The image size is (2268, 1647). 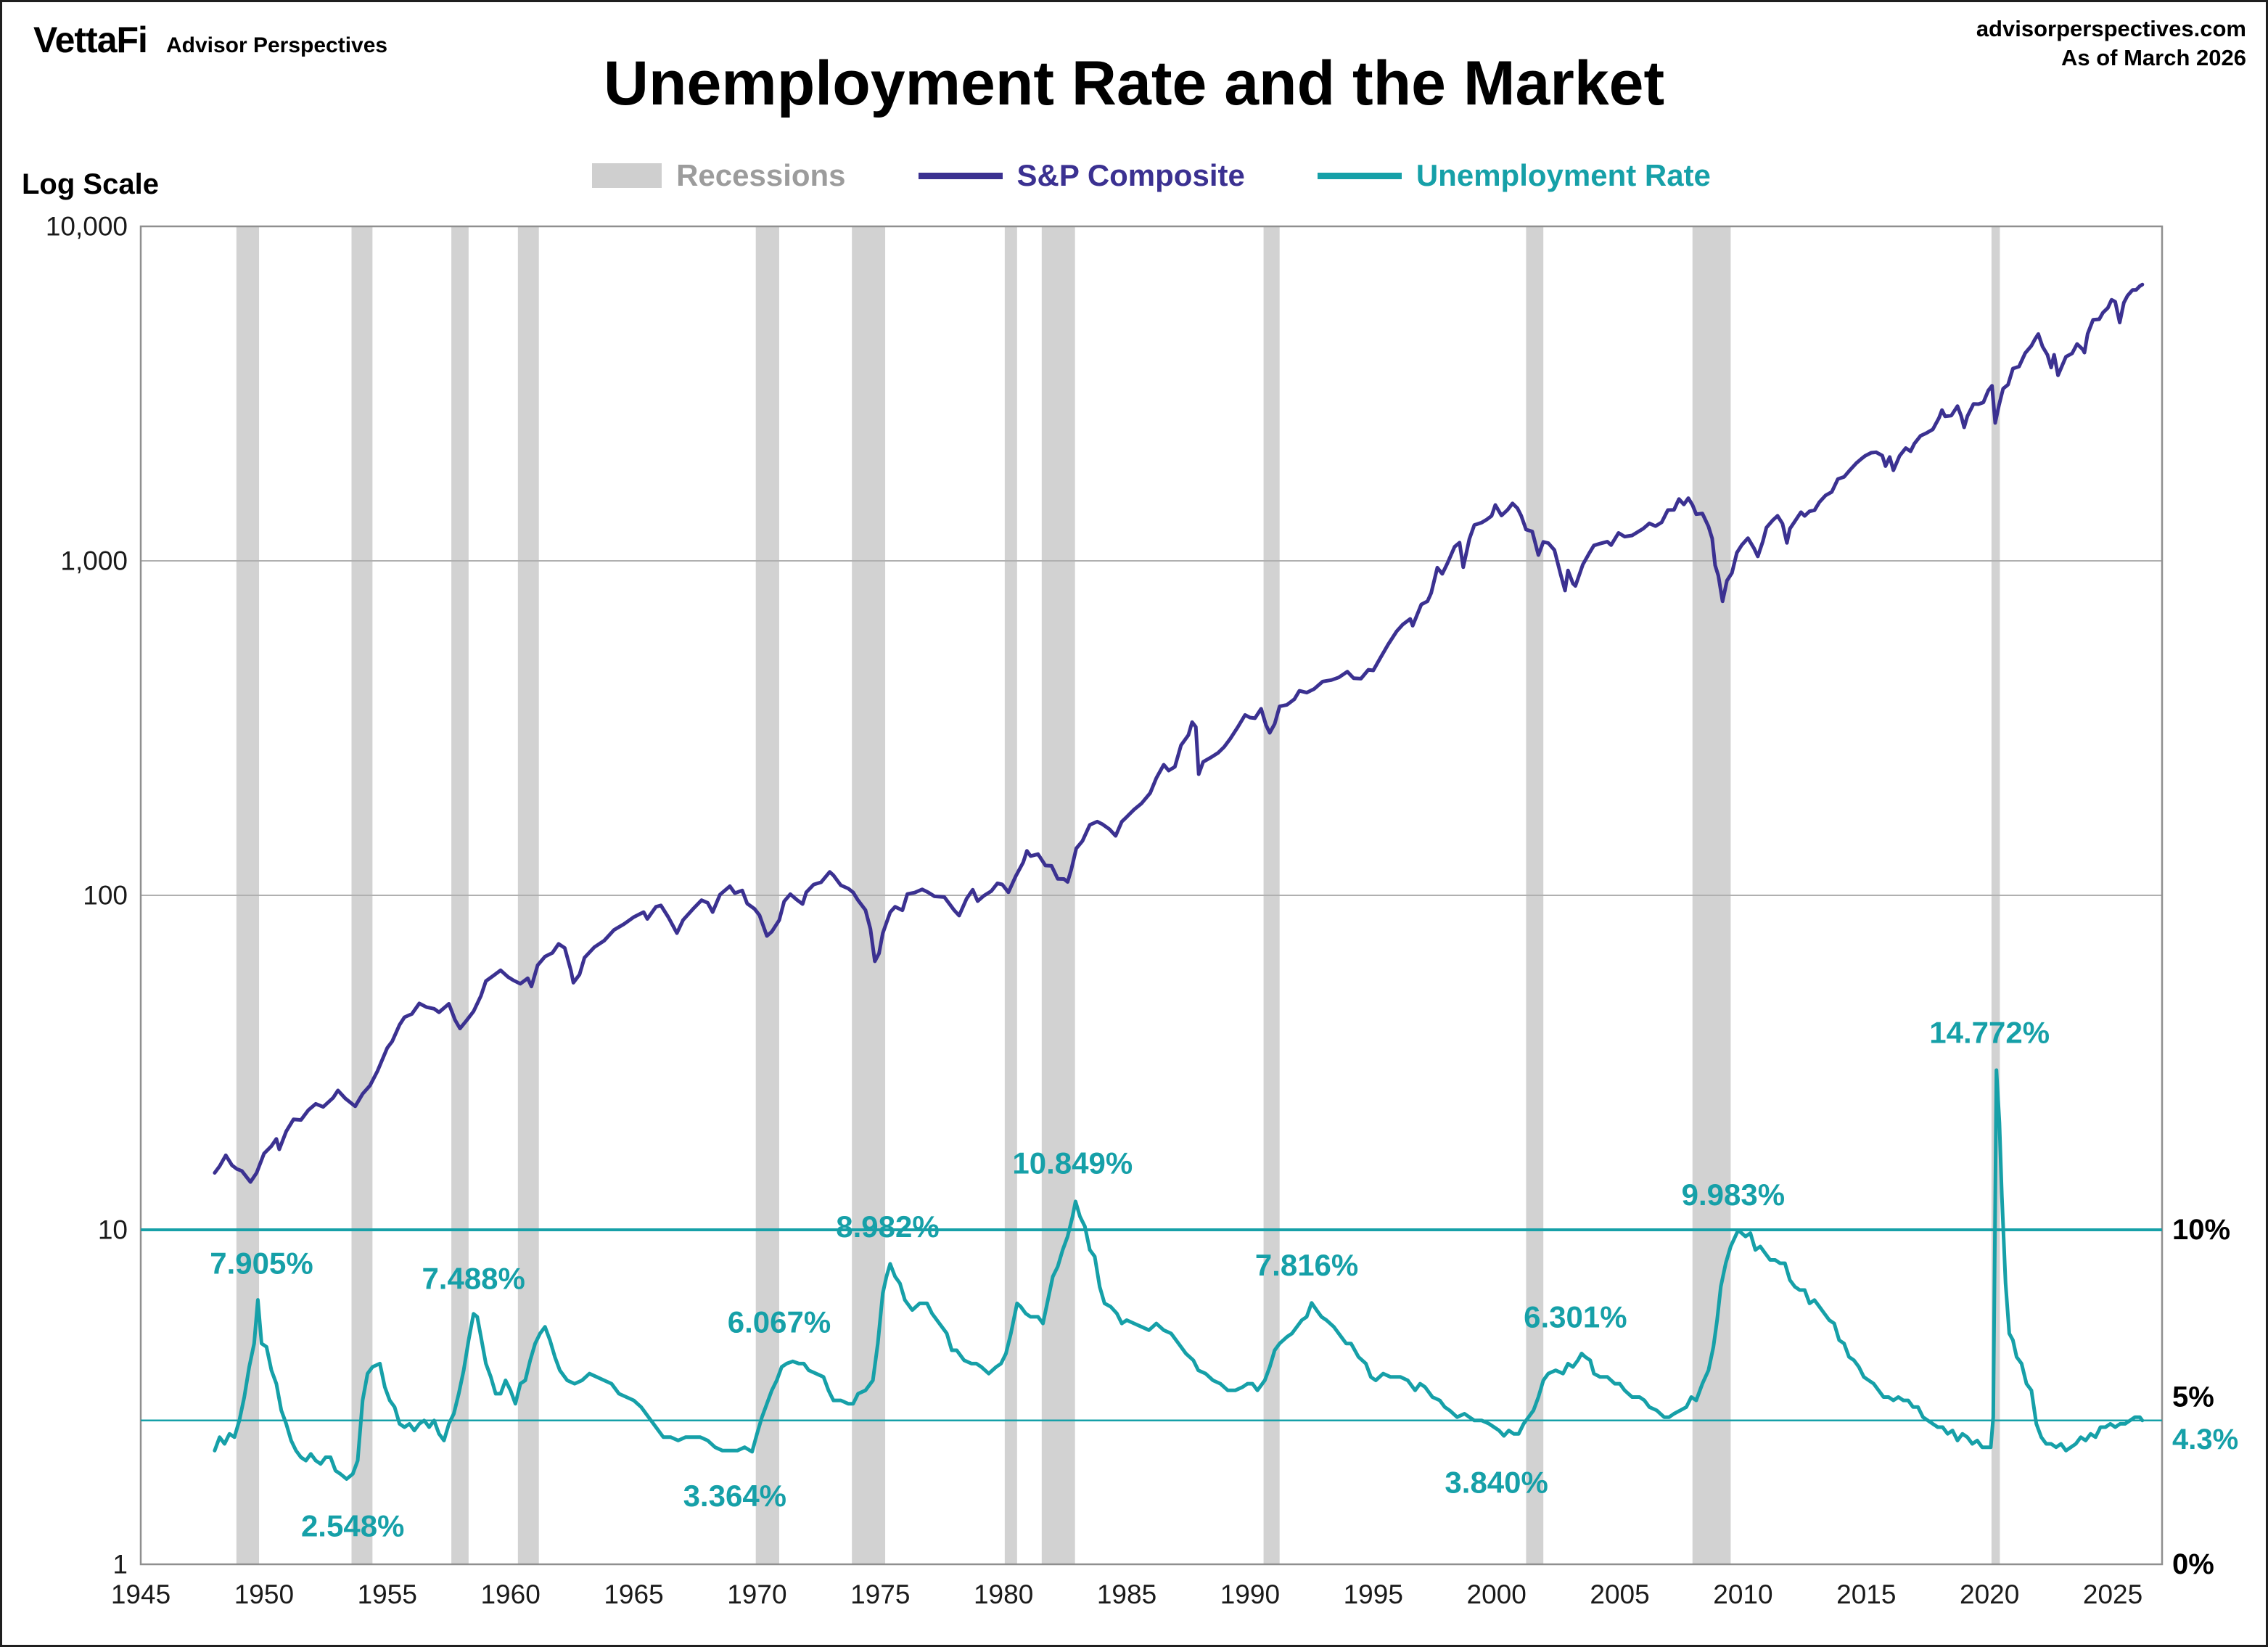 I want to click on legend-item-sp-composite: S&P Composite, so click(x=1081, y=175).